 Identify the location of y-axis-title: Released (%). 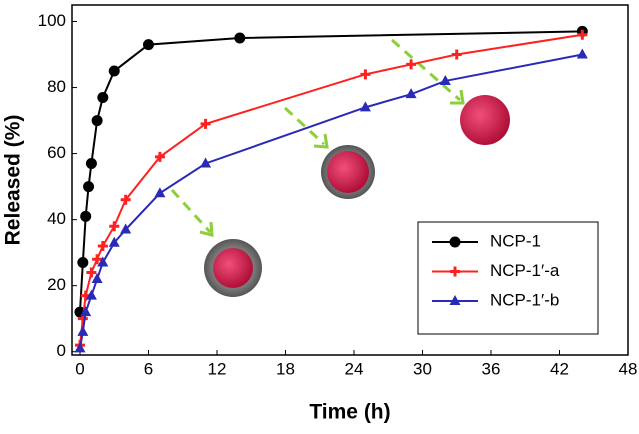
(13, 180).